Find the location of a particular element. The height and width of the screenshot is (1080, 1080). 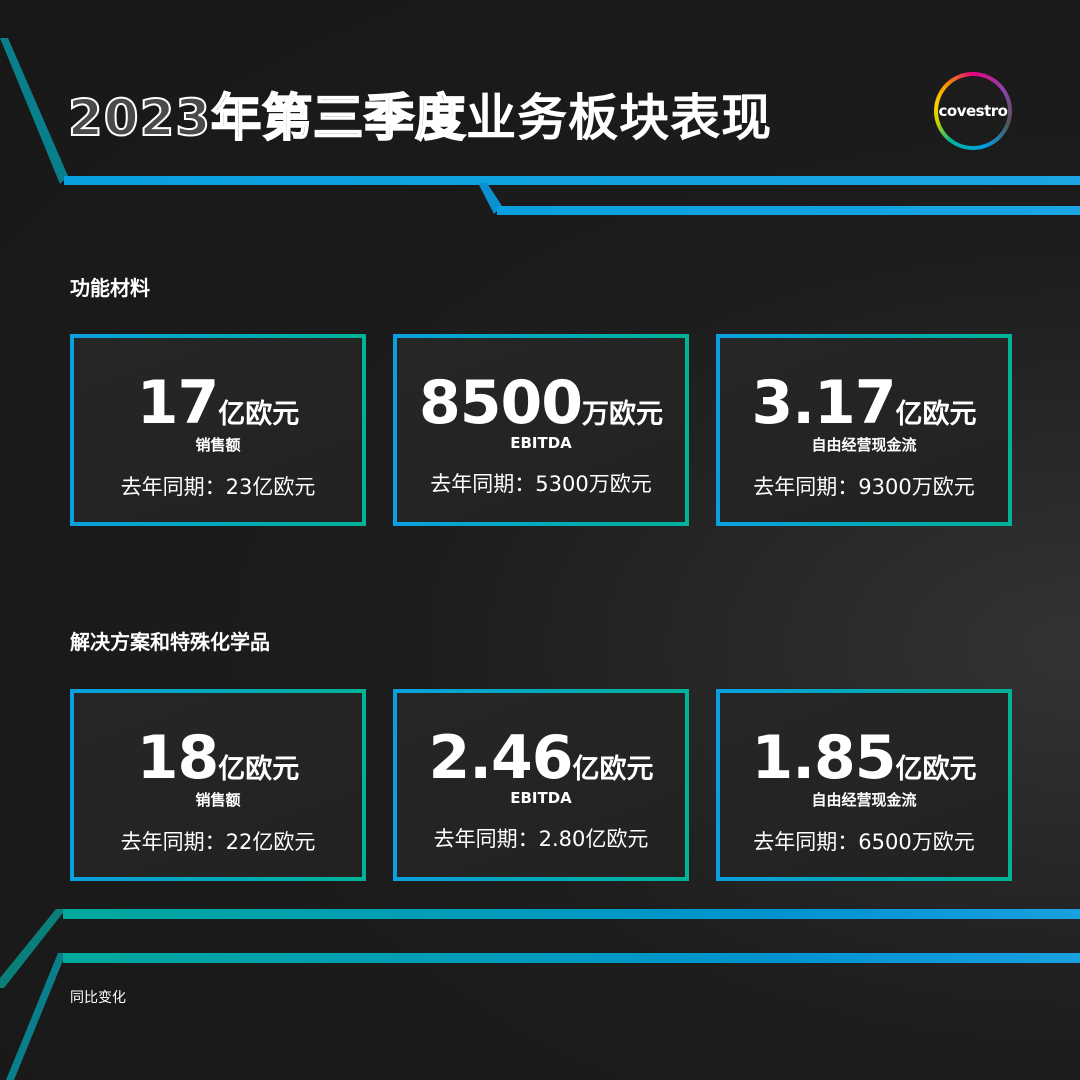

metric-card-body: 3.17亿欧元 自由经营现金流 去年同期：9300万欧元 is located at coordinates (864, 430).